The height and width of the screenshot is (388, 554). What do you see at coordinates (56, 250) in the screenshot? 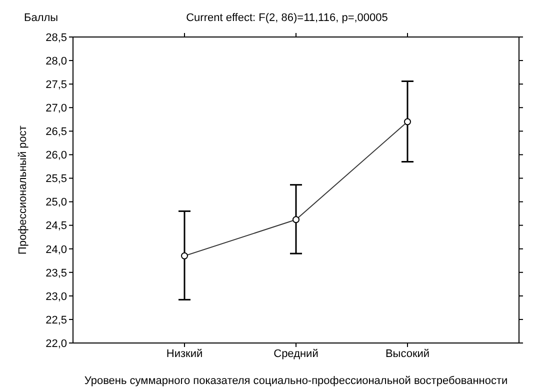
I see `y-tick-label: 24,0` at bounding box center [56, 250].